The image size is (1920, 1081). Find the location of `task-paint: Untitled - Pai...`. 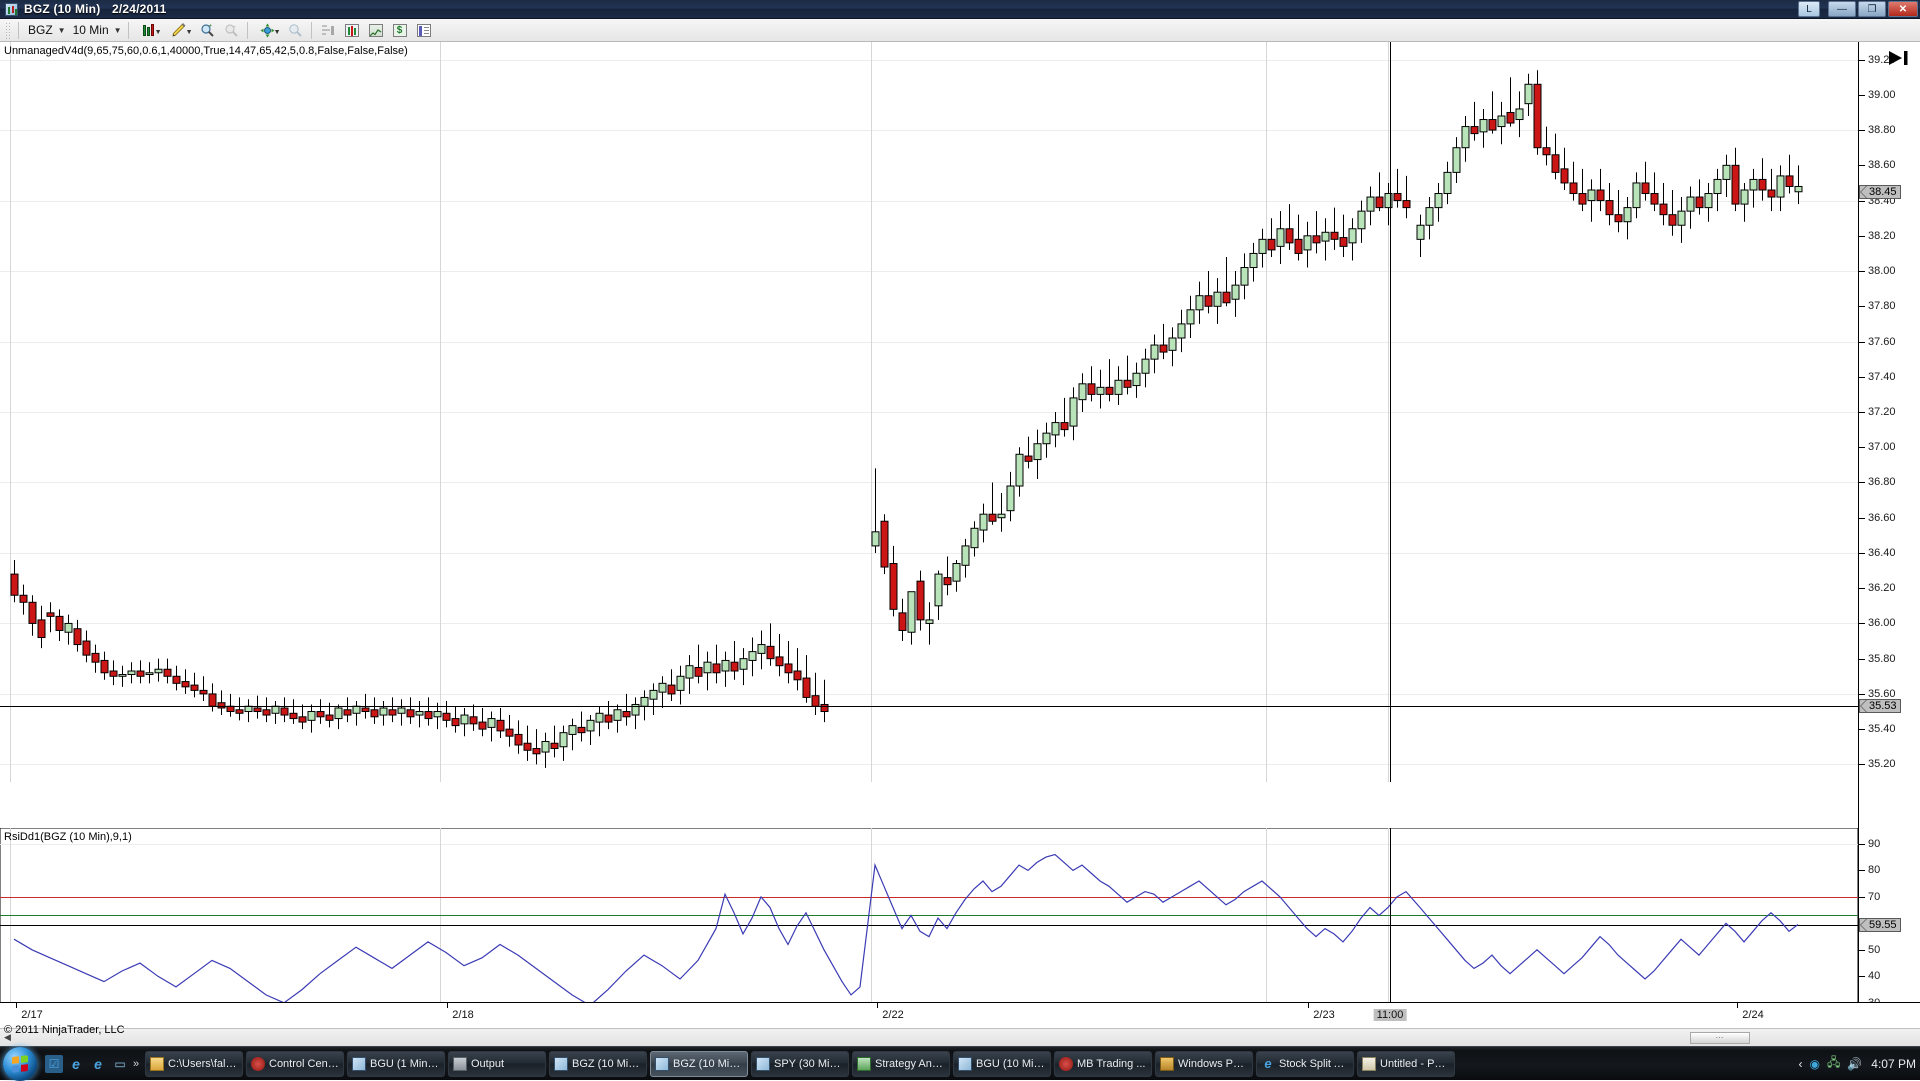

task-paint: Untitled - Pai... is located at coordinates (1406, 1063).